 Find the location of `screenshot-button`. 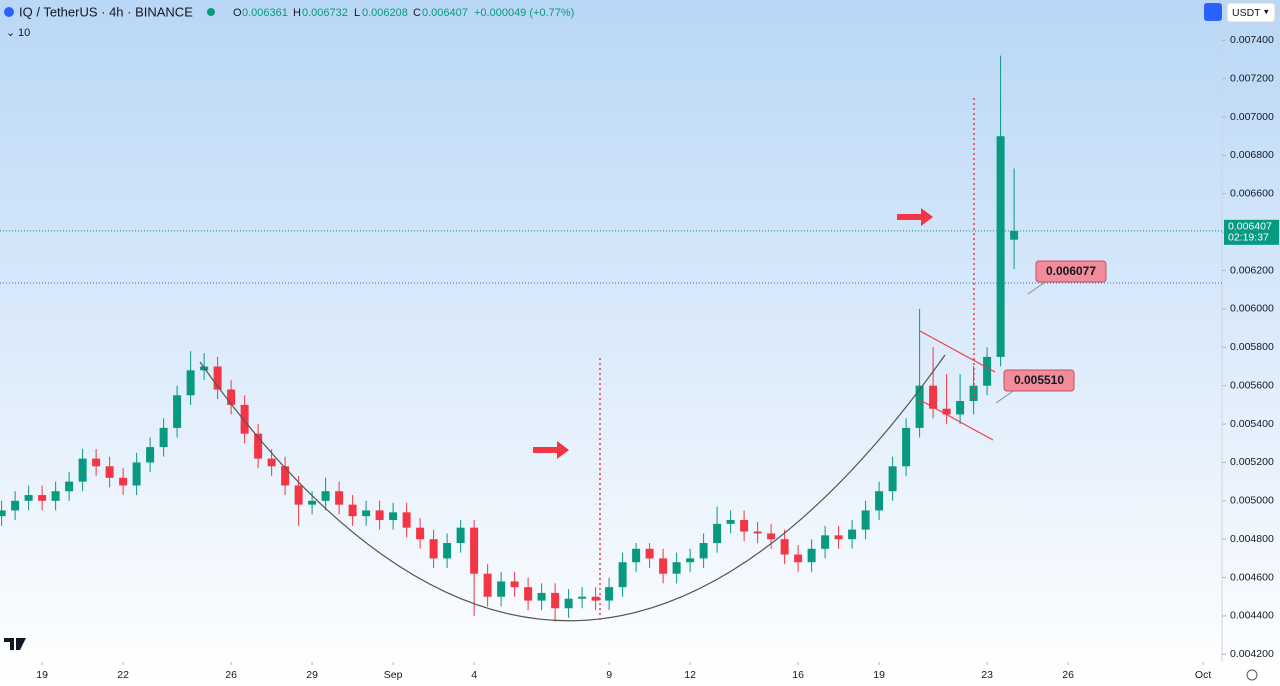

screenshot-button is located at coordinates (1213, 12).